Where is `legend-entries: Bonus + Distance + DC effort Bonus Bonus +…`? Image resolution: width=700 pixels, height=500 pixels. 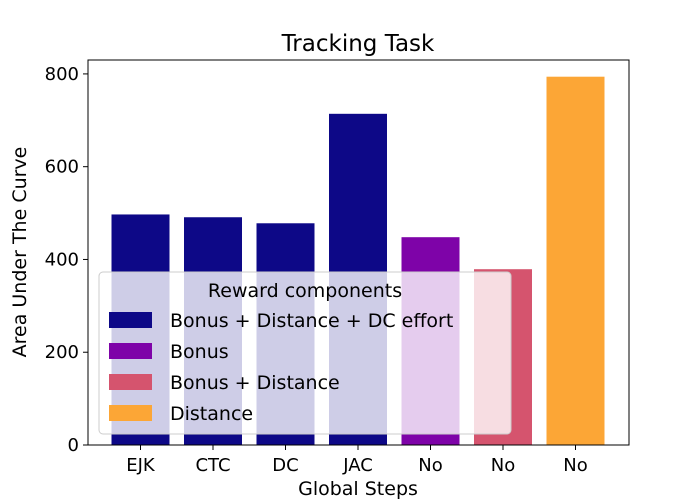
legend-entries: Bonus + Distance + DC effort Bonus Bonus +… is located at coordinates (281, 367).